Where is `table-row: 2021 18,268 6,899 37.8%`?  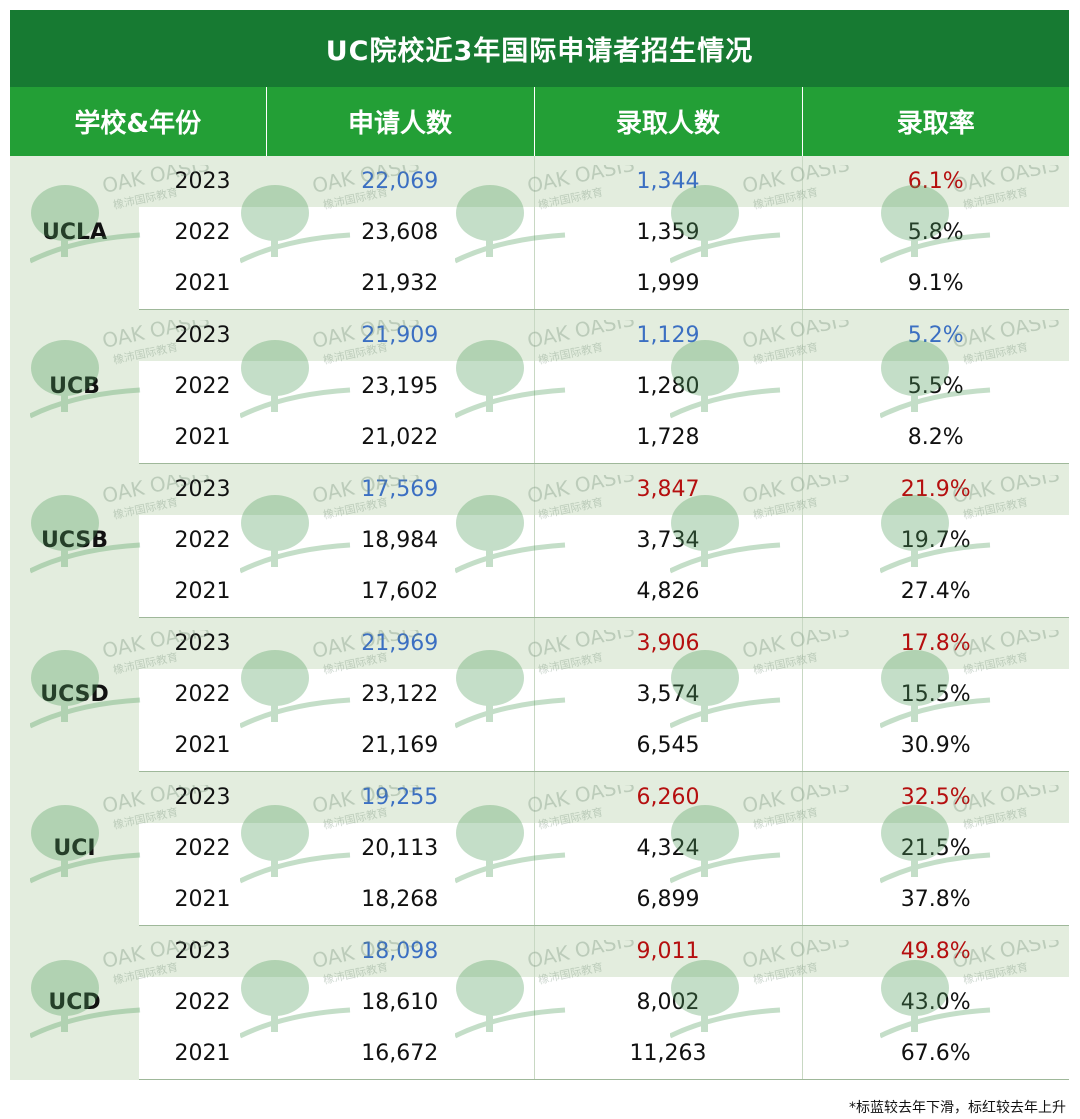 table-row: 2021 18,268 6,899 37.8% is located at coordinates (539, 900).